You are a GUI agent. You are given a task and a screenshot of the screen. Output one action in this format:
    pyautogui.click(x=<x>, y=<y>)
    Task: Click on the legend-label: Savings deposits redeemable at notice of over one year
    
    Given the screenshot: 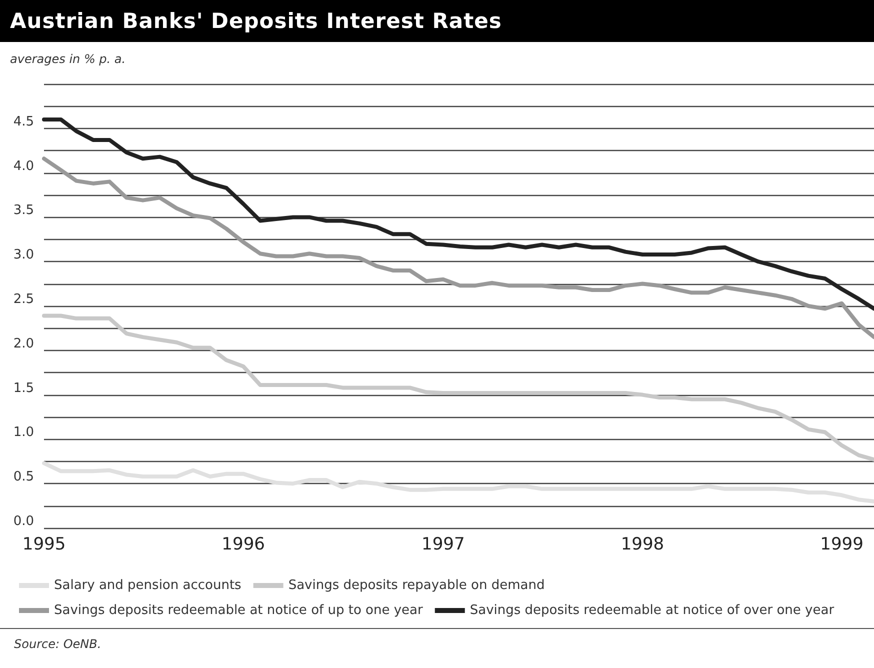 What is the action you would take?
    pyautogui.click(x=652, y=610)
    